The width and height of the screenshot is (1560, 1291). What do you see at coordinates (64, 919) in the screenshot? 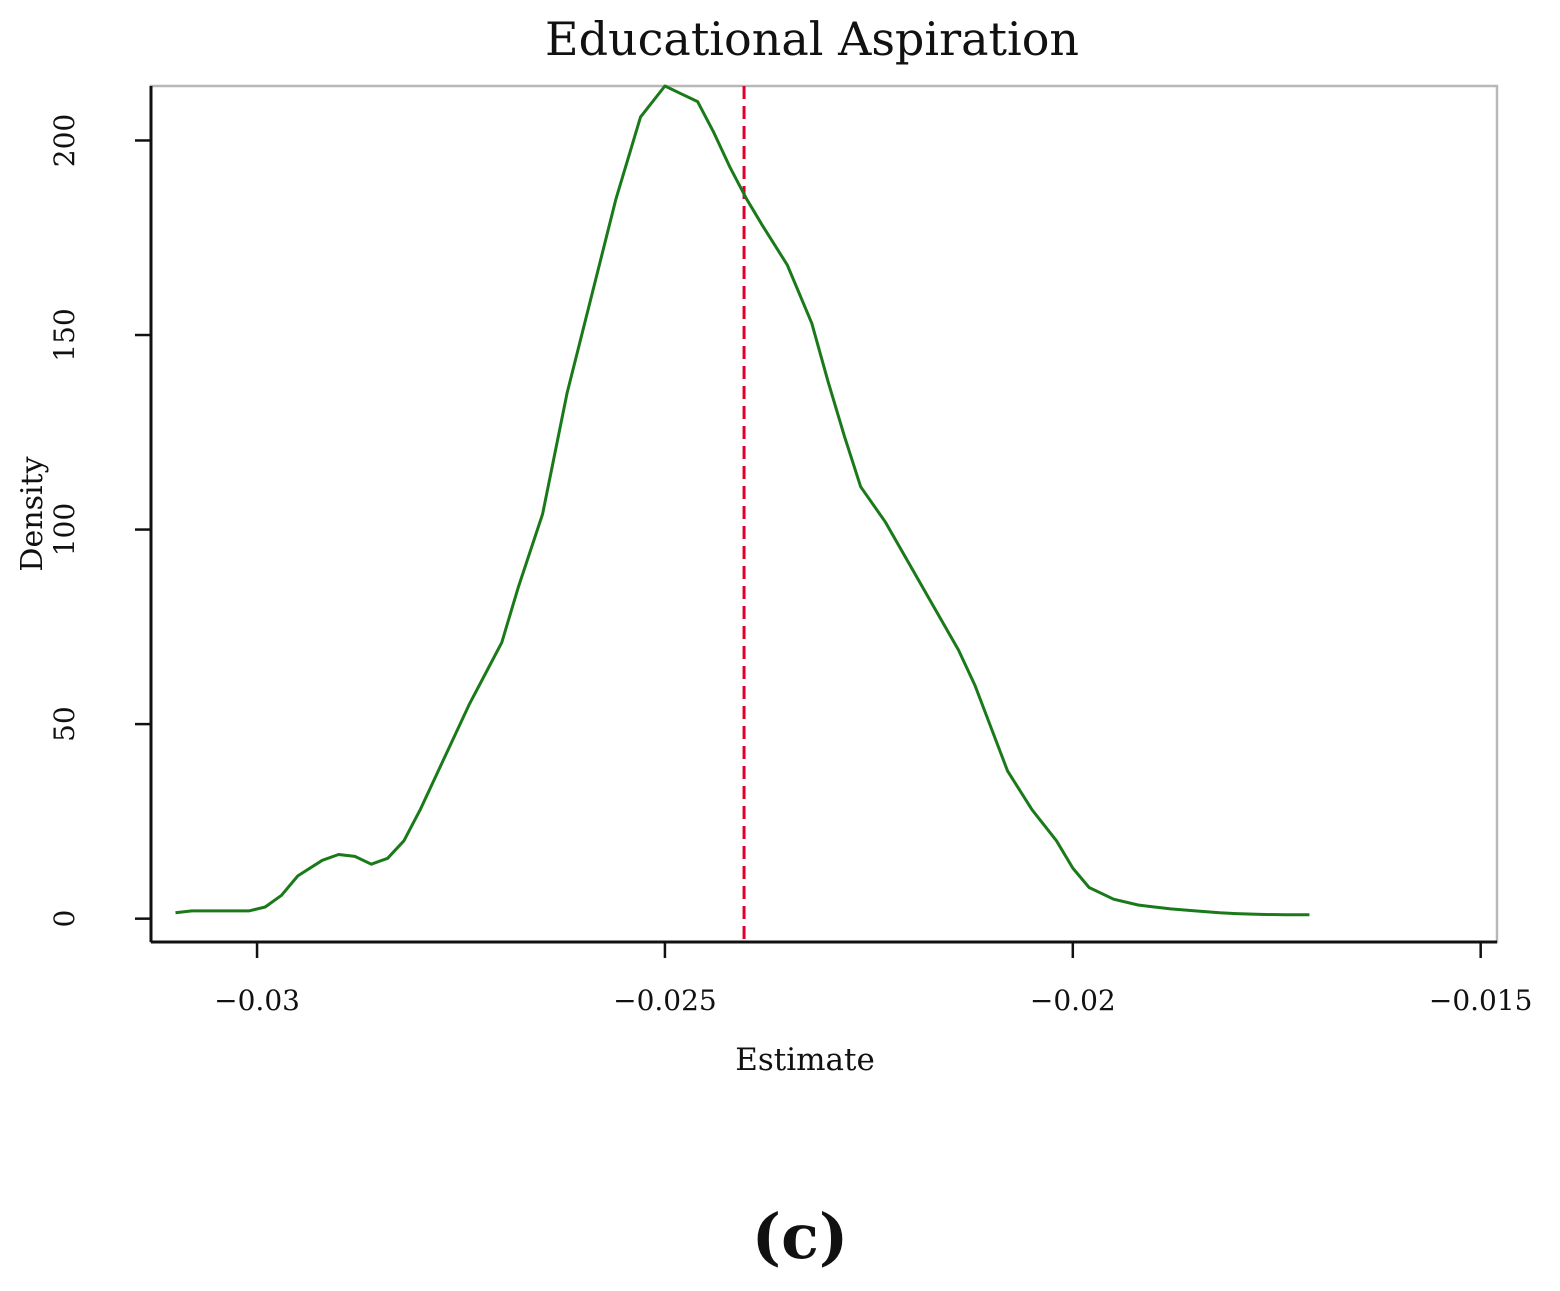
I see `y-tick-label: 0` at bounding box center [64, 919].